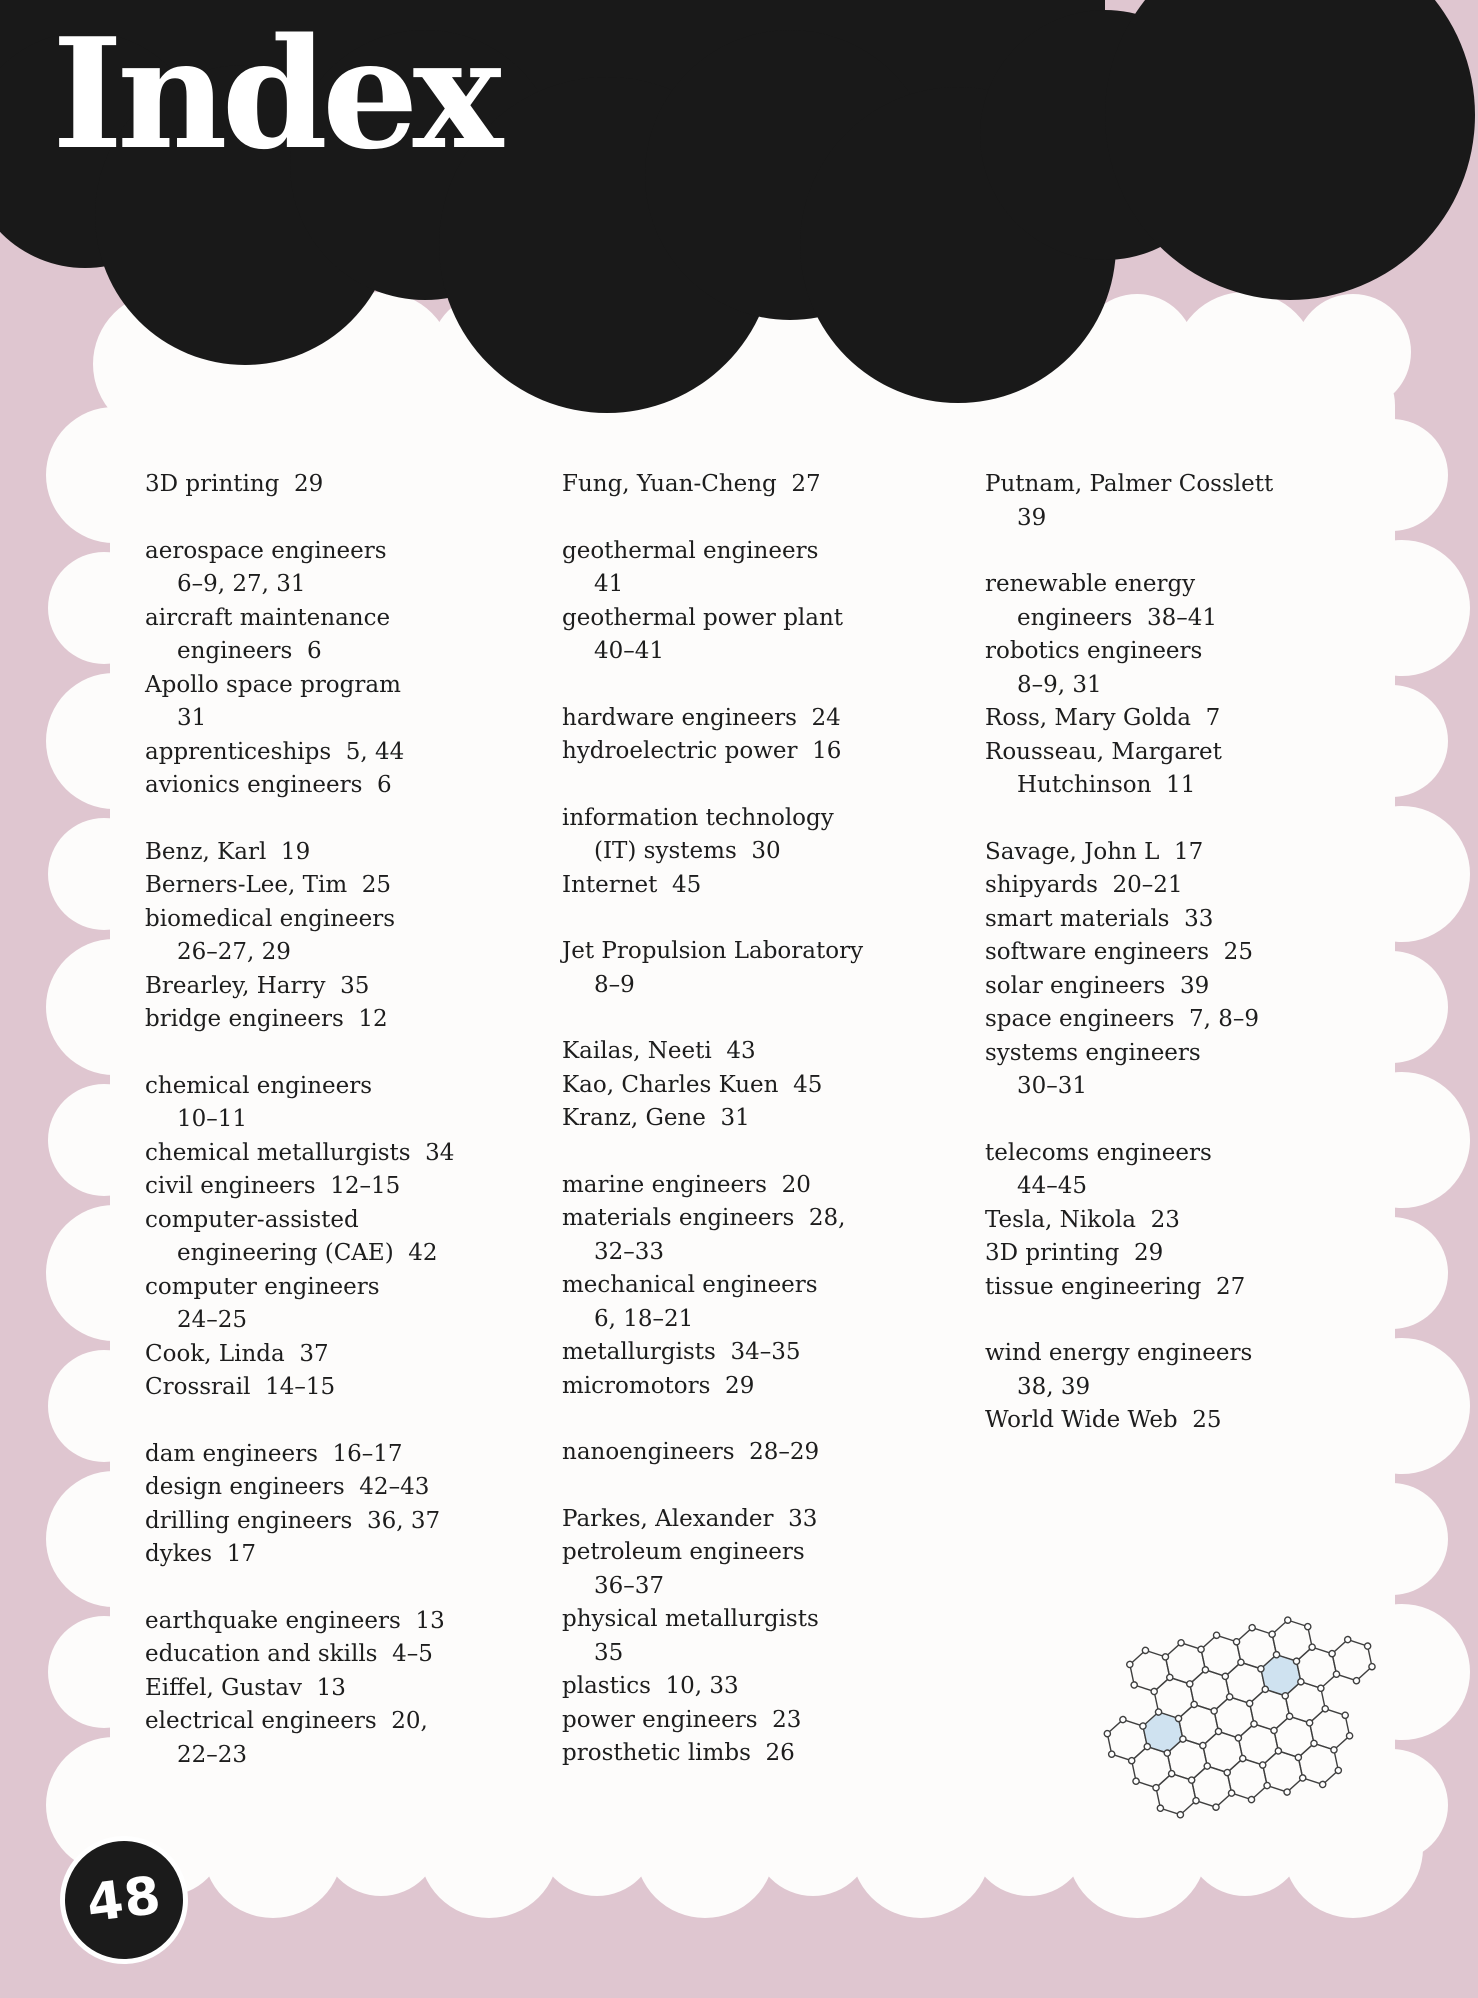 Image resolution: width=1478 pixels, height=1998 pixels. What do you see at coordinates (690, 550) in the screenshot?
I see `index-entry-line: geothermal engineers` at bounding box center [690, 550].